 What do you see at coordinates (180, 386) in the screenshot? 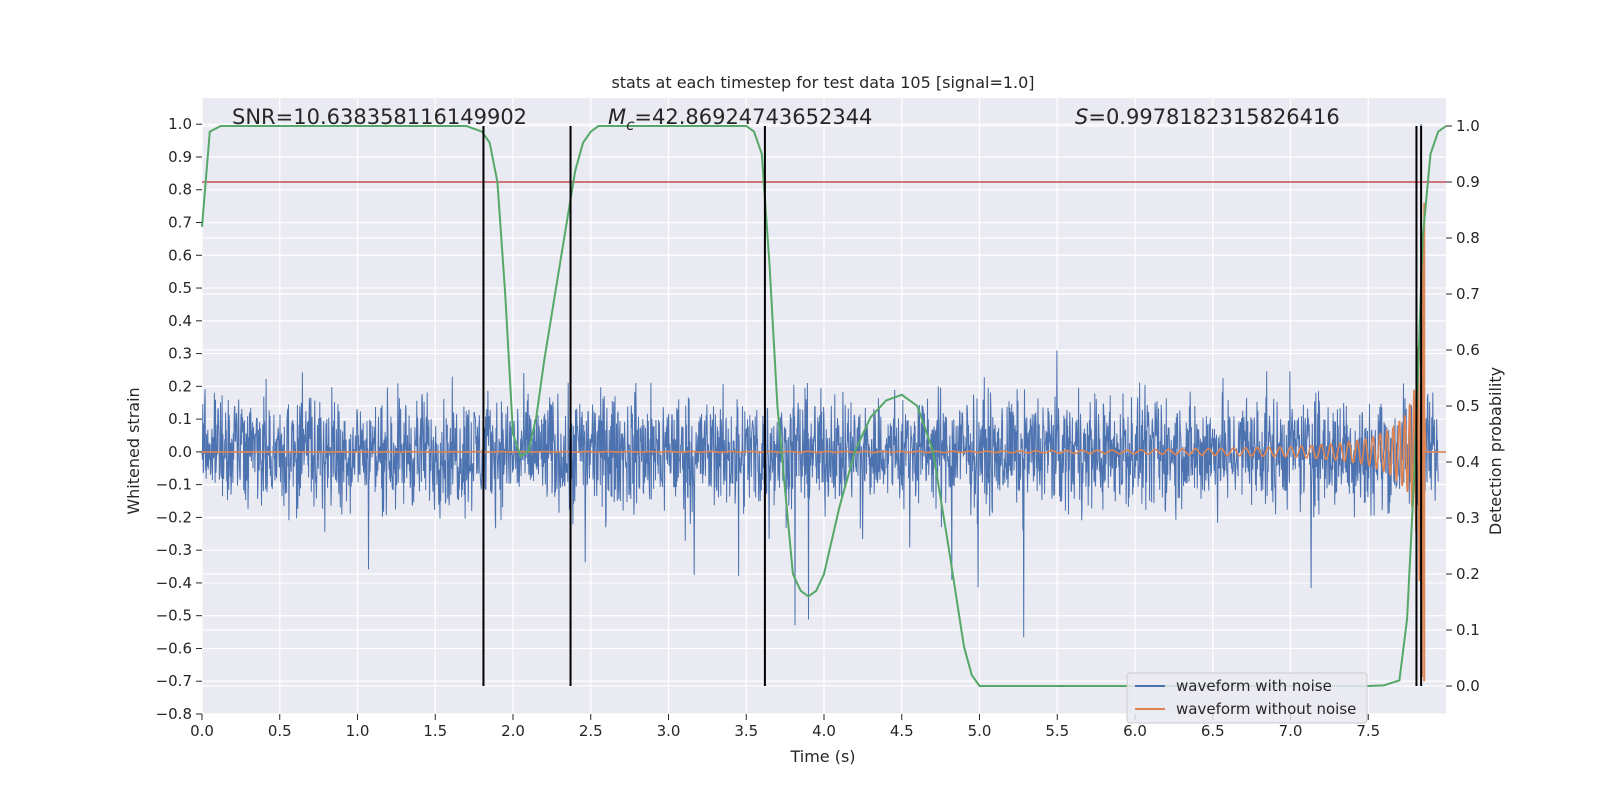
I see `y-tick-label: 0.2` at bounding box center [180, 386].